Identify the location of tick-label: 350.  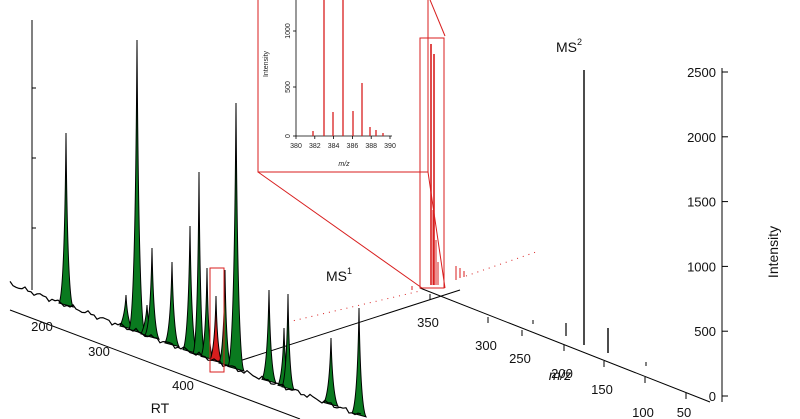
(428, 322).